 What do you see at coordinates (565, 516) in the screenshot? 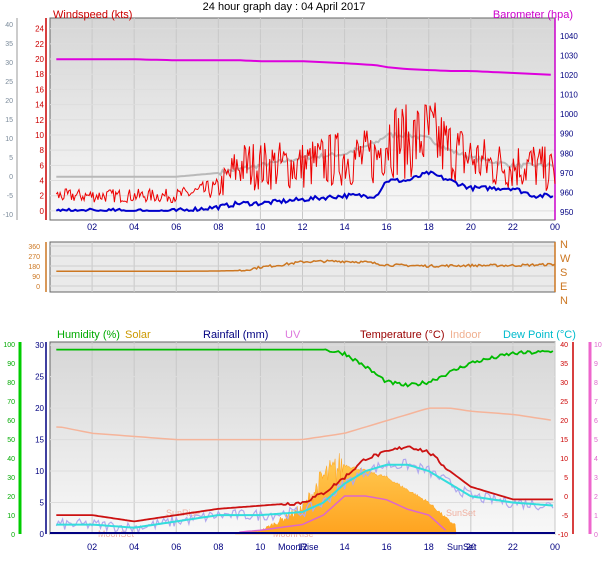
I see `temperature-tick-label: -5` at bounding box center [565, 516].